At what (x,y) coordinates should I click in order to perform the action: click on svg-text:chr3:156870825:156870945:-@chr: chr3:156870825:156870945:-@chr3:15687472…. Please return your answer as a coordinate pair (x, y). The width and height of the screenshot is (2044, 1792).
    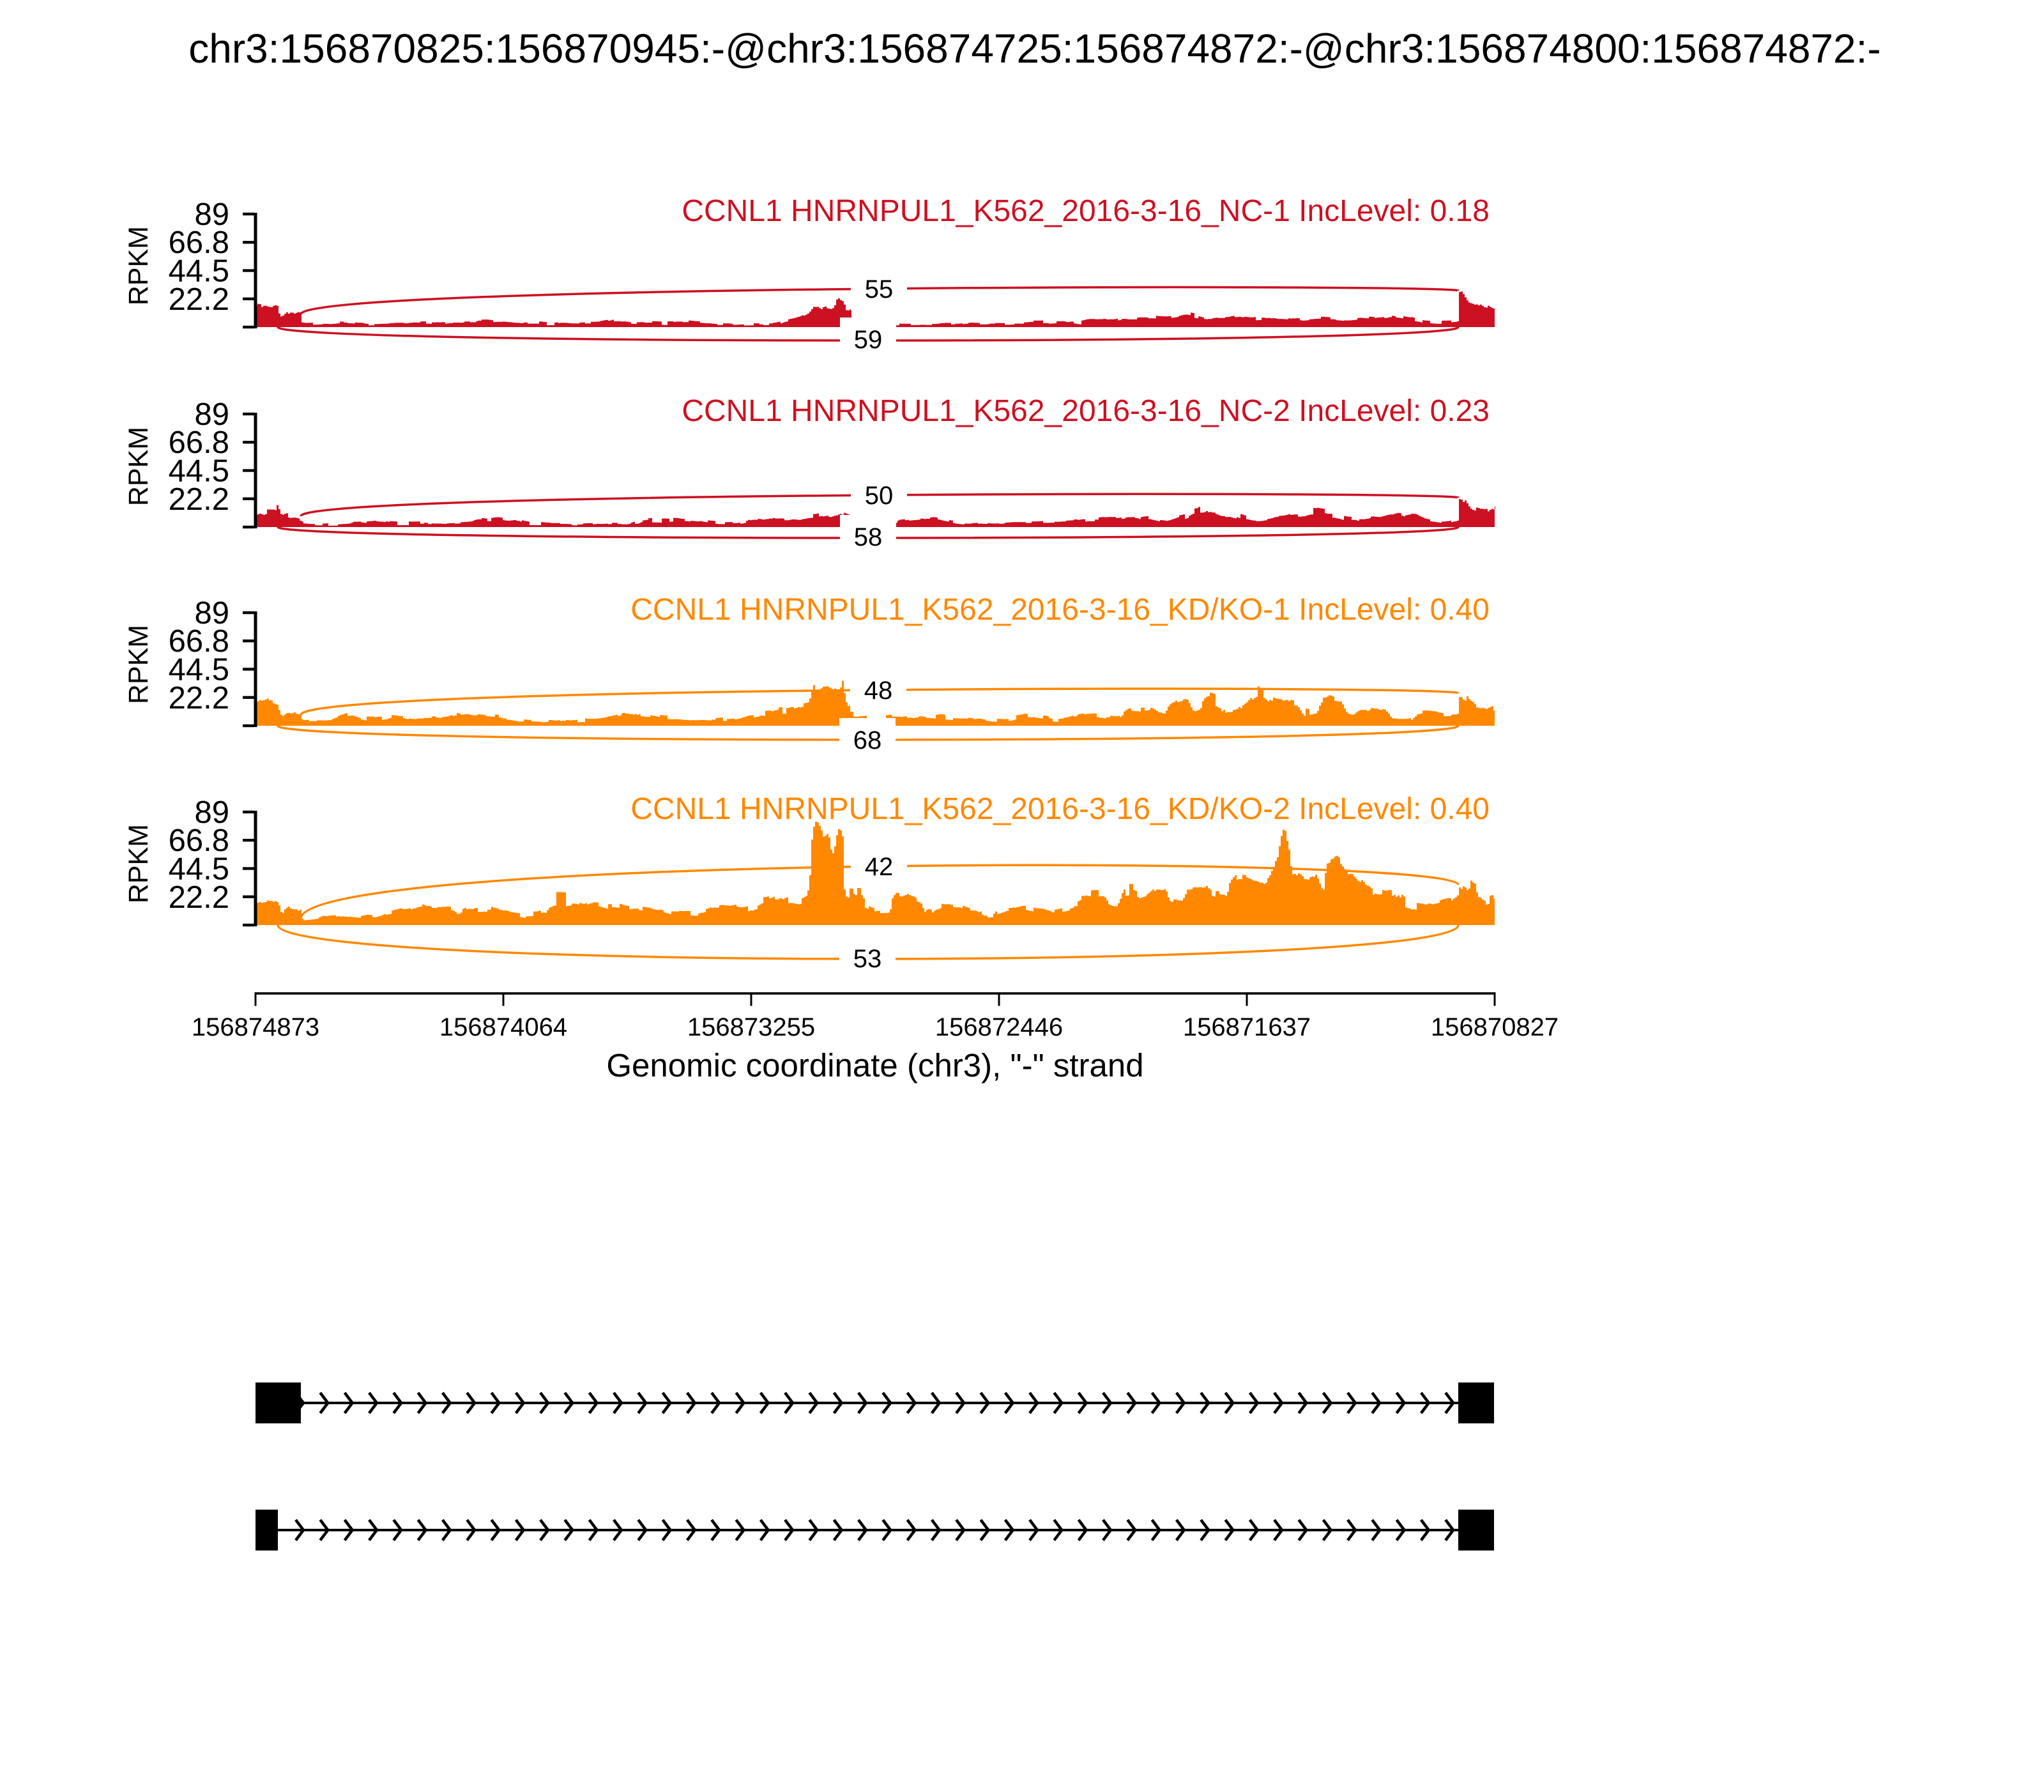
    Looking at the image, I should click on (1034, 49).